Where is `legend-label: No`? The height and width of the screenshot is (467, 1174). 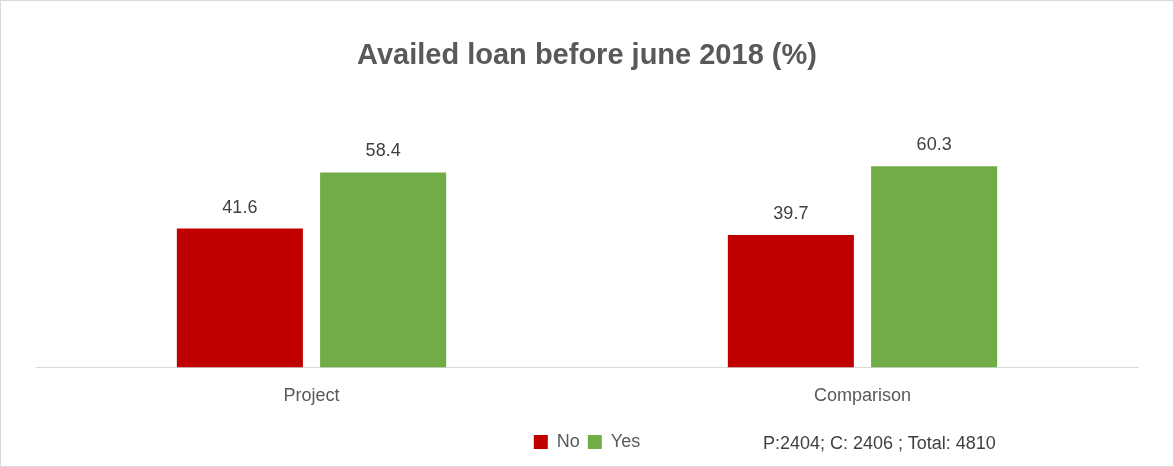 legend-label: No is located at coordinates (568, 440).